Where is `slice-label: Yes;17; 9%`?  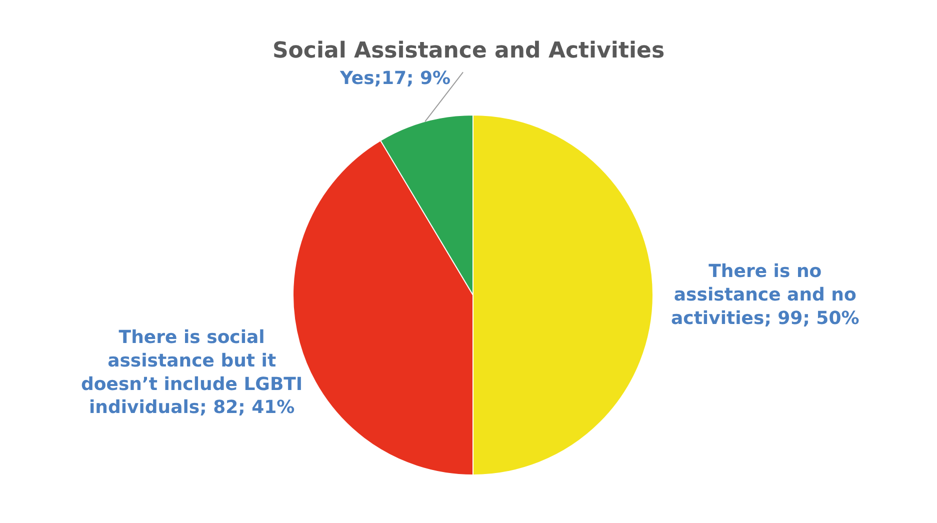
slice-label: Yes;17; 9% is located at coordinates (395, 78).